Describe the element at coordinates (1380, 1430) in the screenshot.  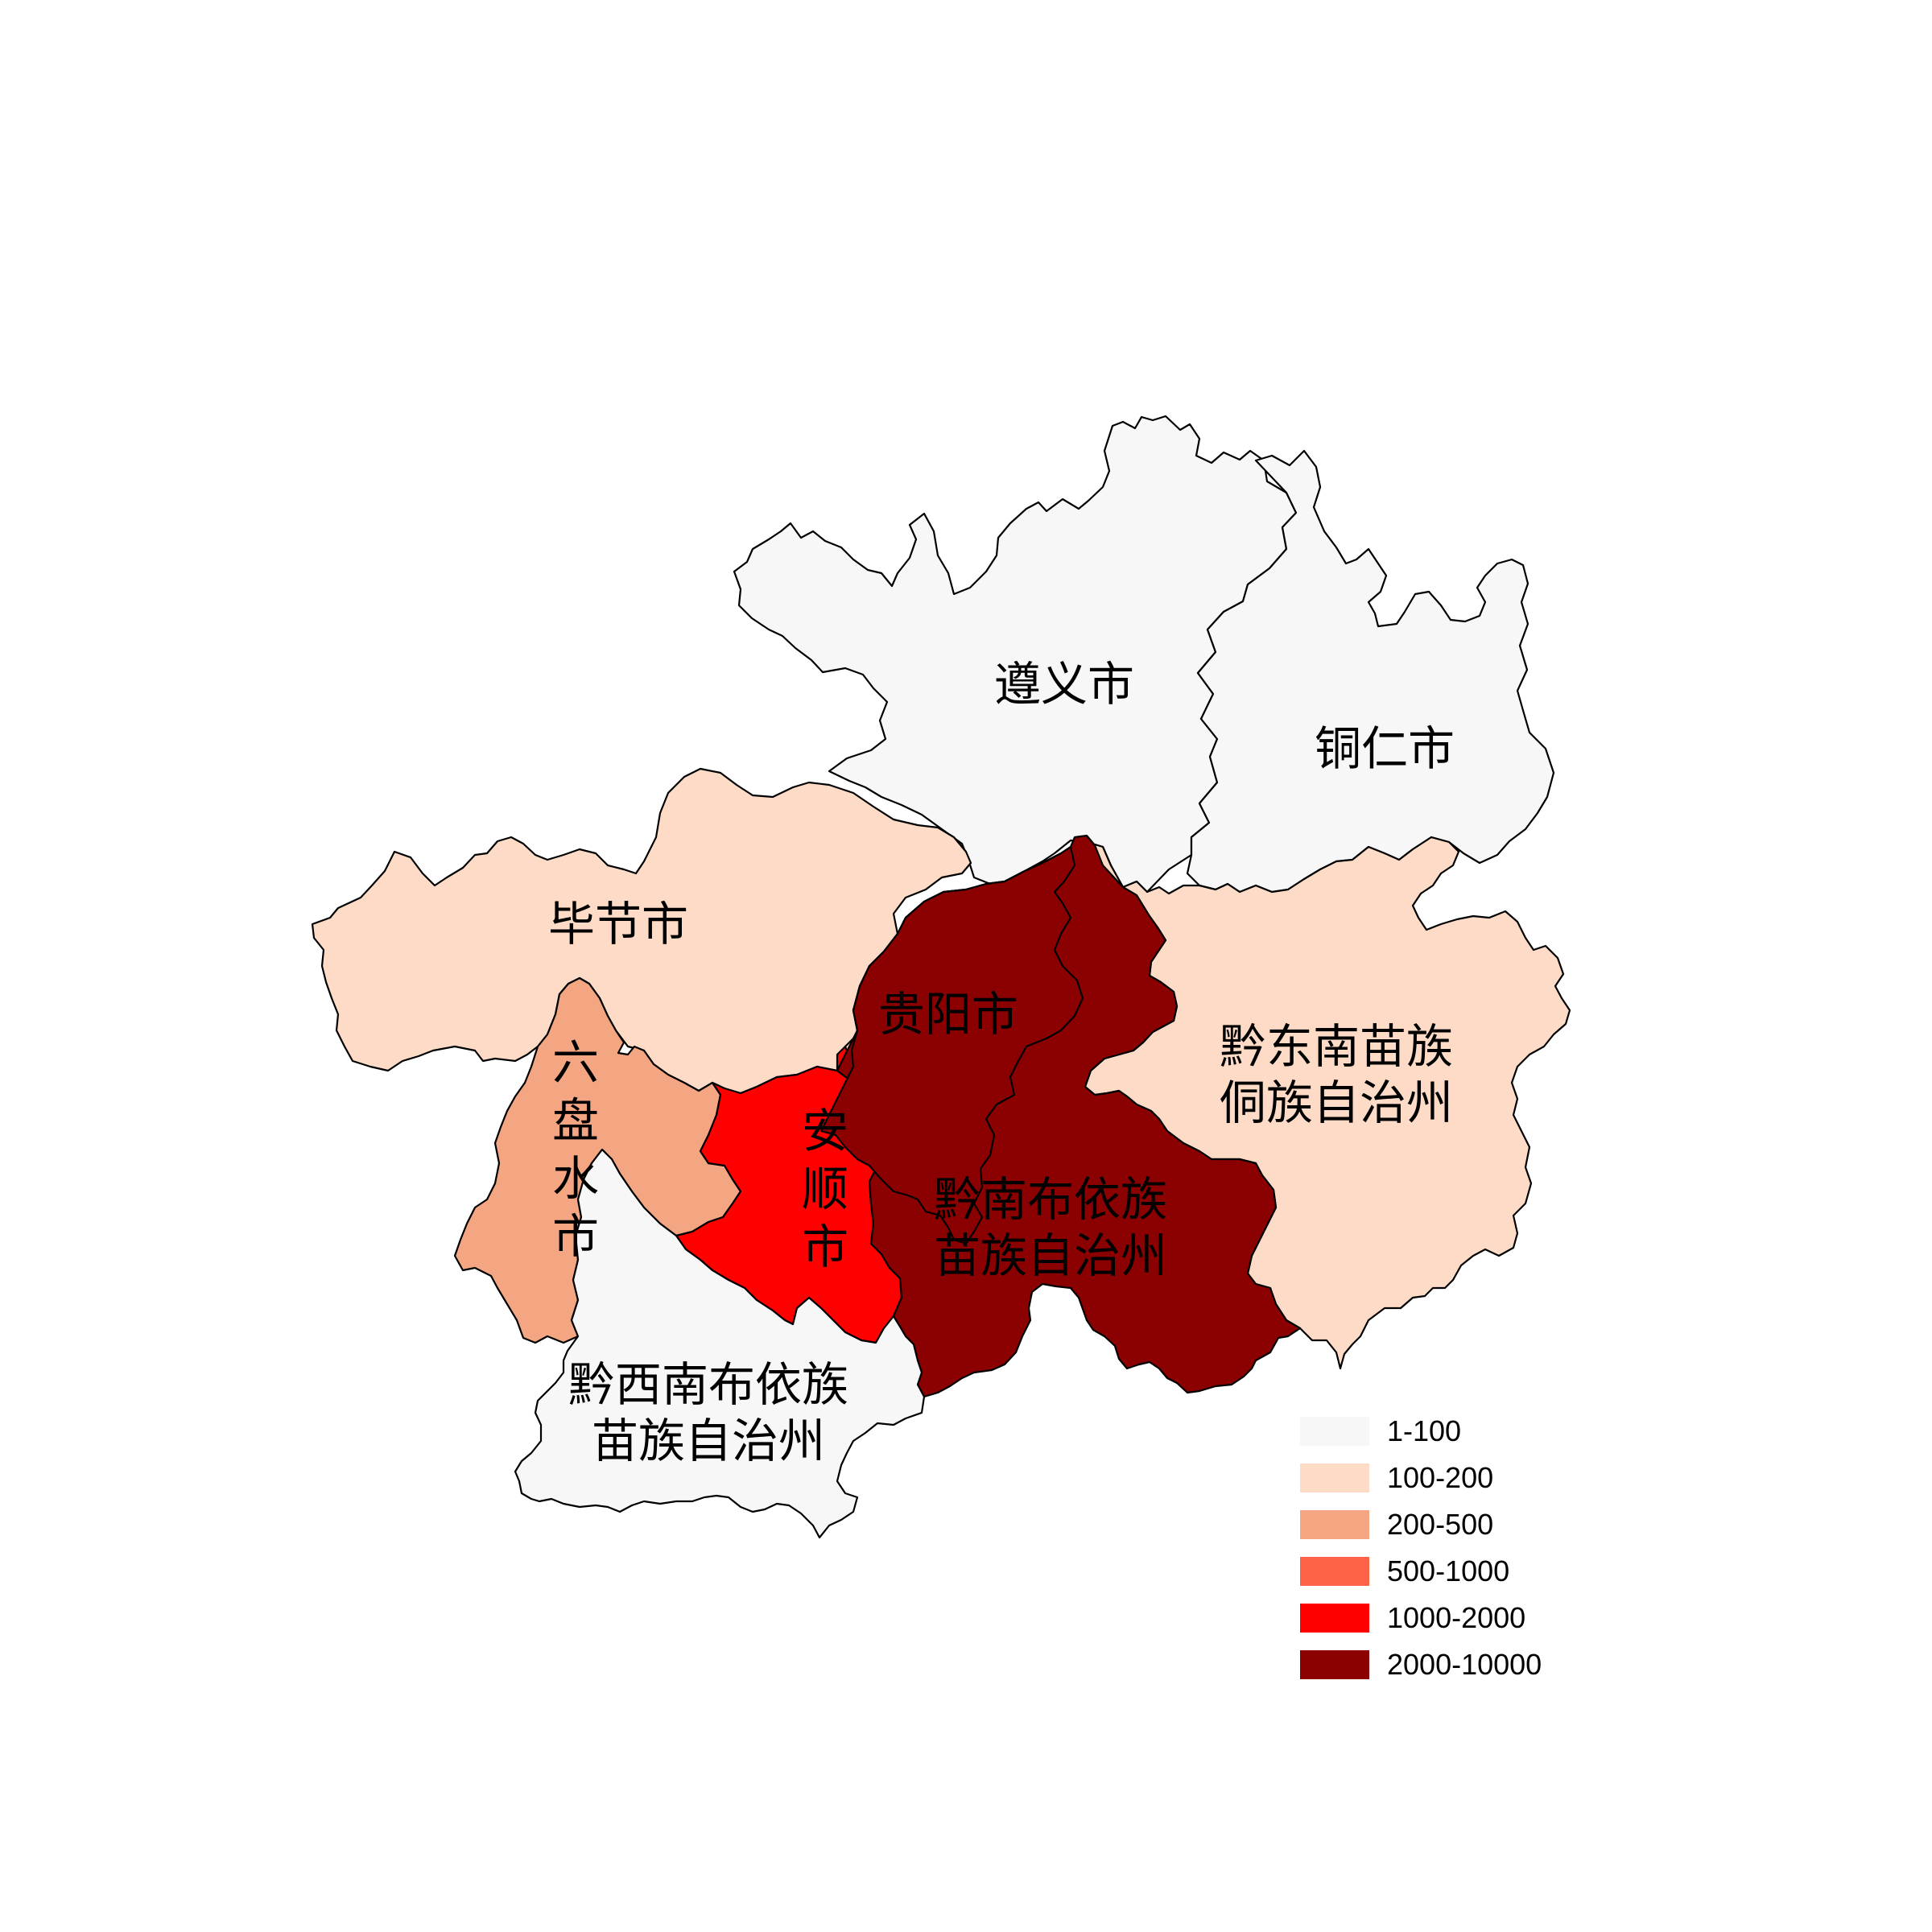
I see `legend-item: 1-100` at that location.